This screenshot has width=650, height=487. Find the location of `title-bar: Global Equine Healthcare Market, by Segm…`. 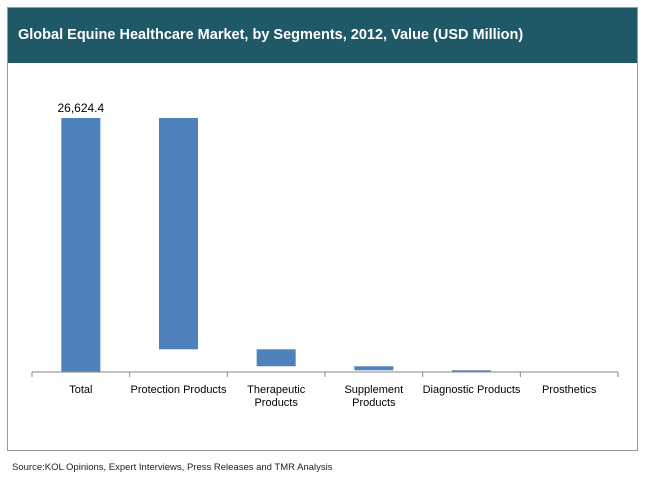

title-bar: Global Equine Healthcare Market, by Segm… is located at coordinates (322, 35).